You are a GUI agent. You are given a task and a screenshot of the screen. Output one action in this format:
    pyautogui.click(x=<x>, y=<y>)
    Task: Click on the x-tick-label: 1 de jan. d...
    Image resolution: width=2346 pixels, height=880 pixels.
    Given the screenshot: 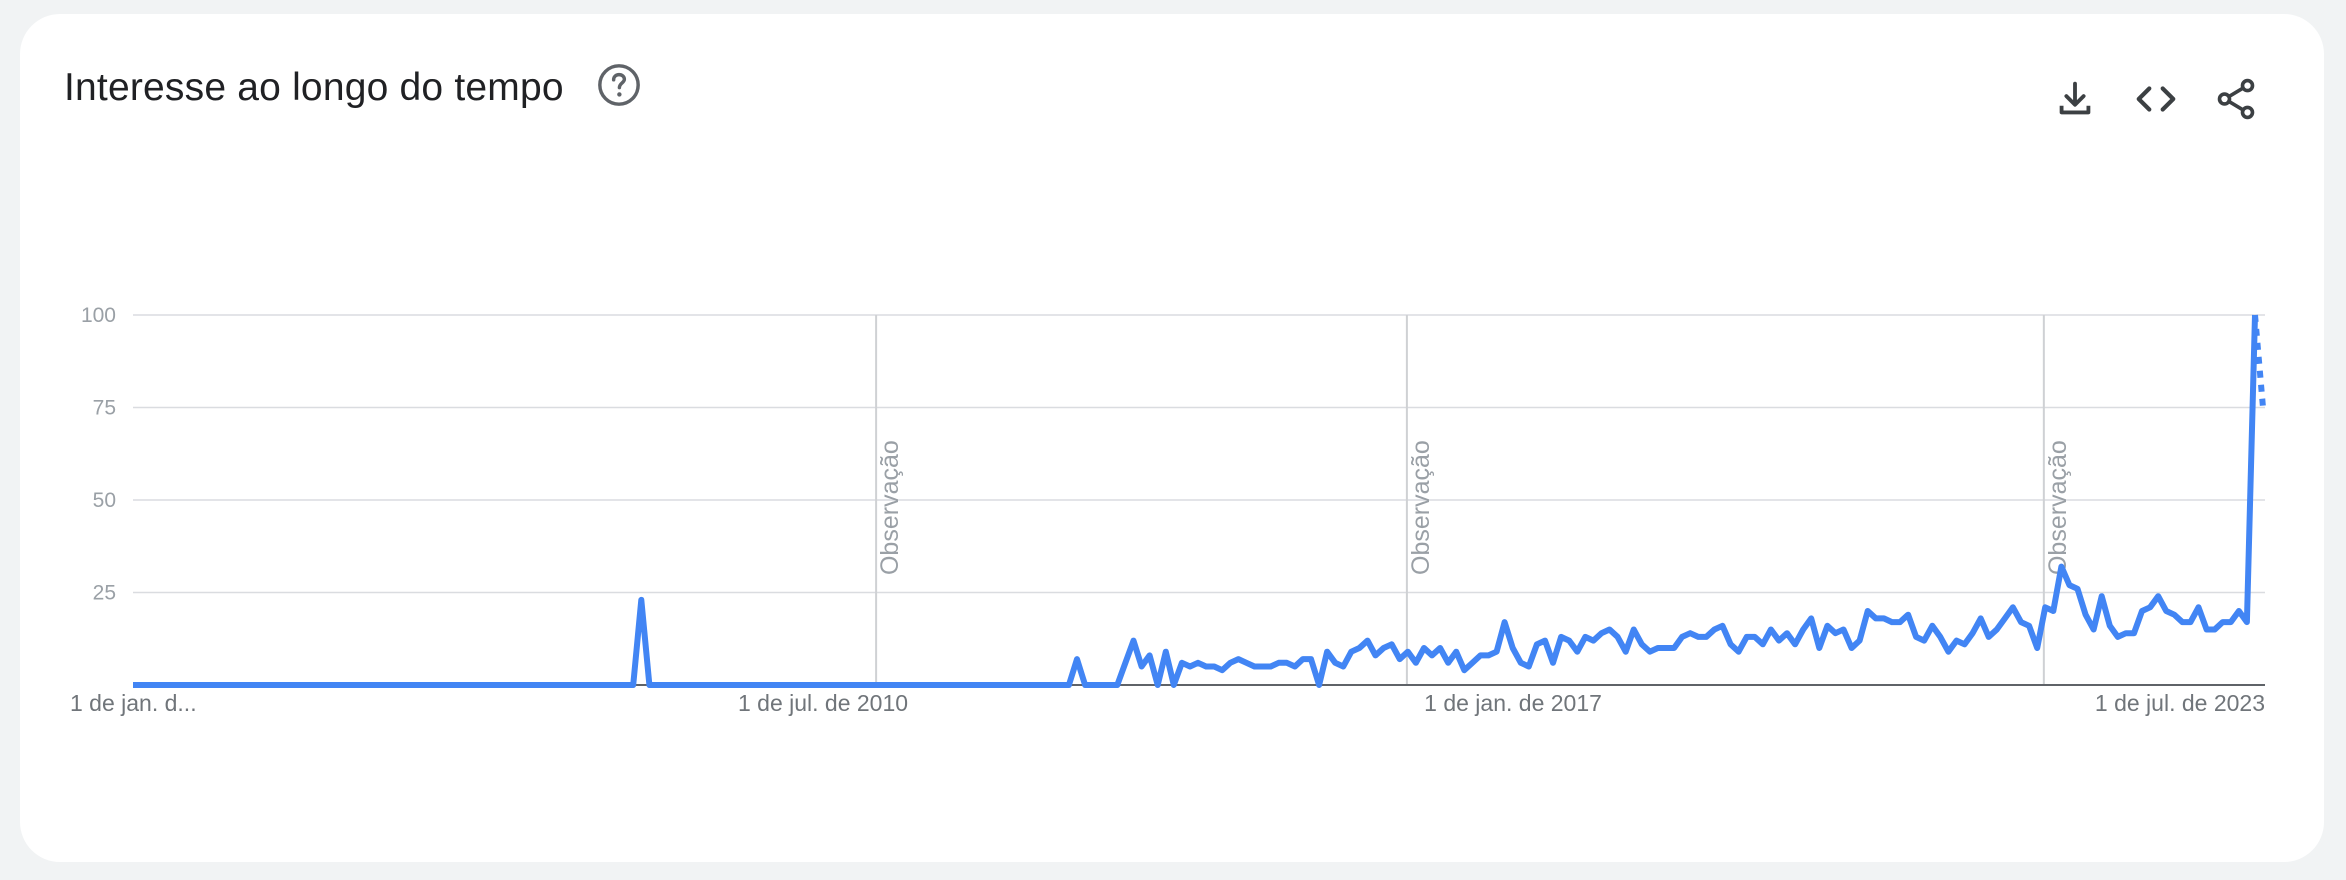 What is the action you would take?
    pyautogui.click(x=133, y=703)
    